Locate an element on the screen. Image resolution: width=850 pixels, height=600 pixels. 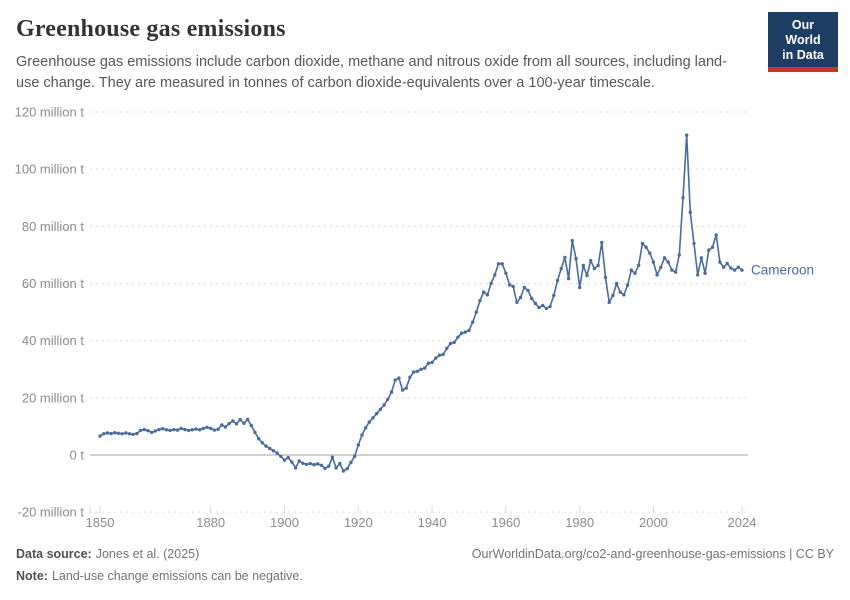
series-label: Cameroon is located at coordinates (782, 270).